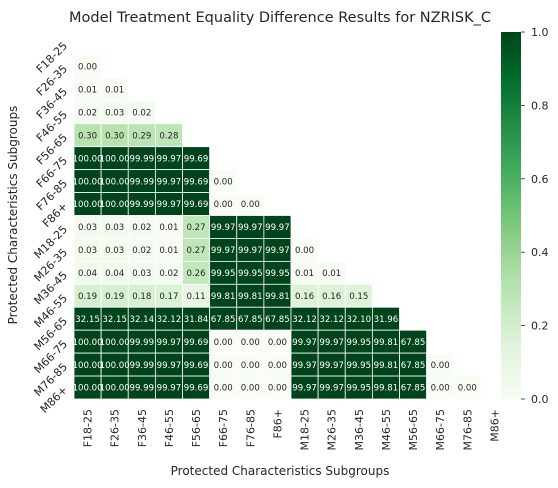 The height and width of the screenshot is (488, 558). Describe the element at coordinates (358, 297) in the screenshot. I see `cell-value-label: 0.15` at that location.